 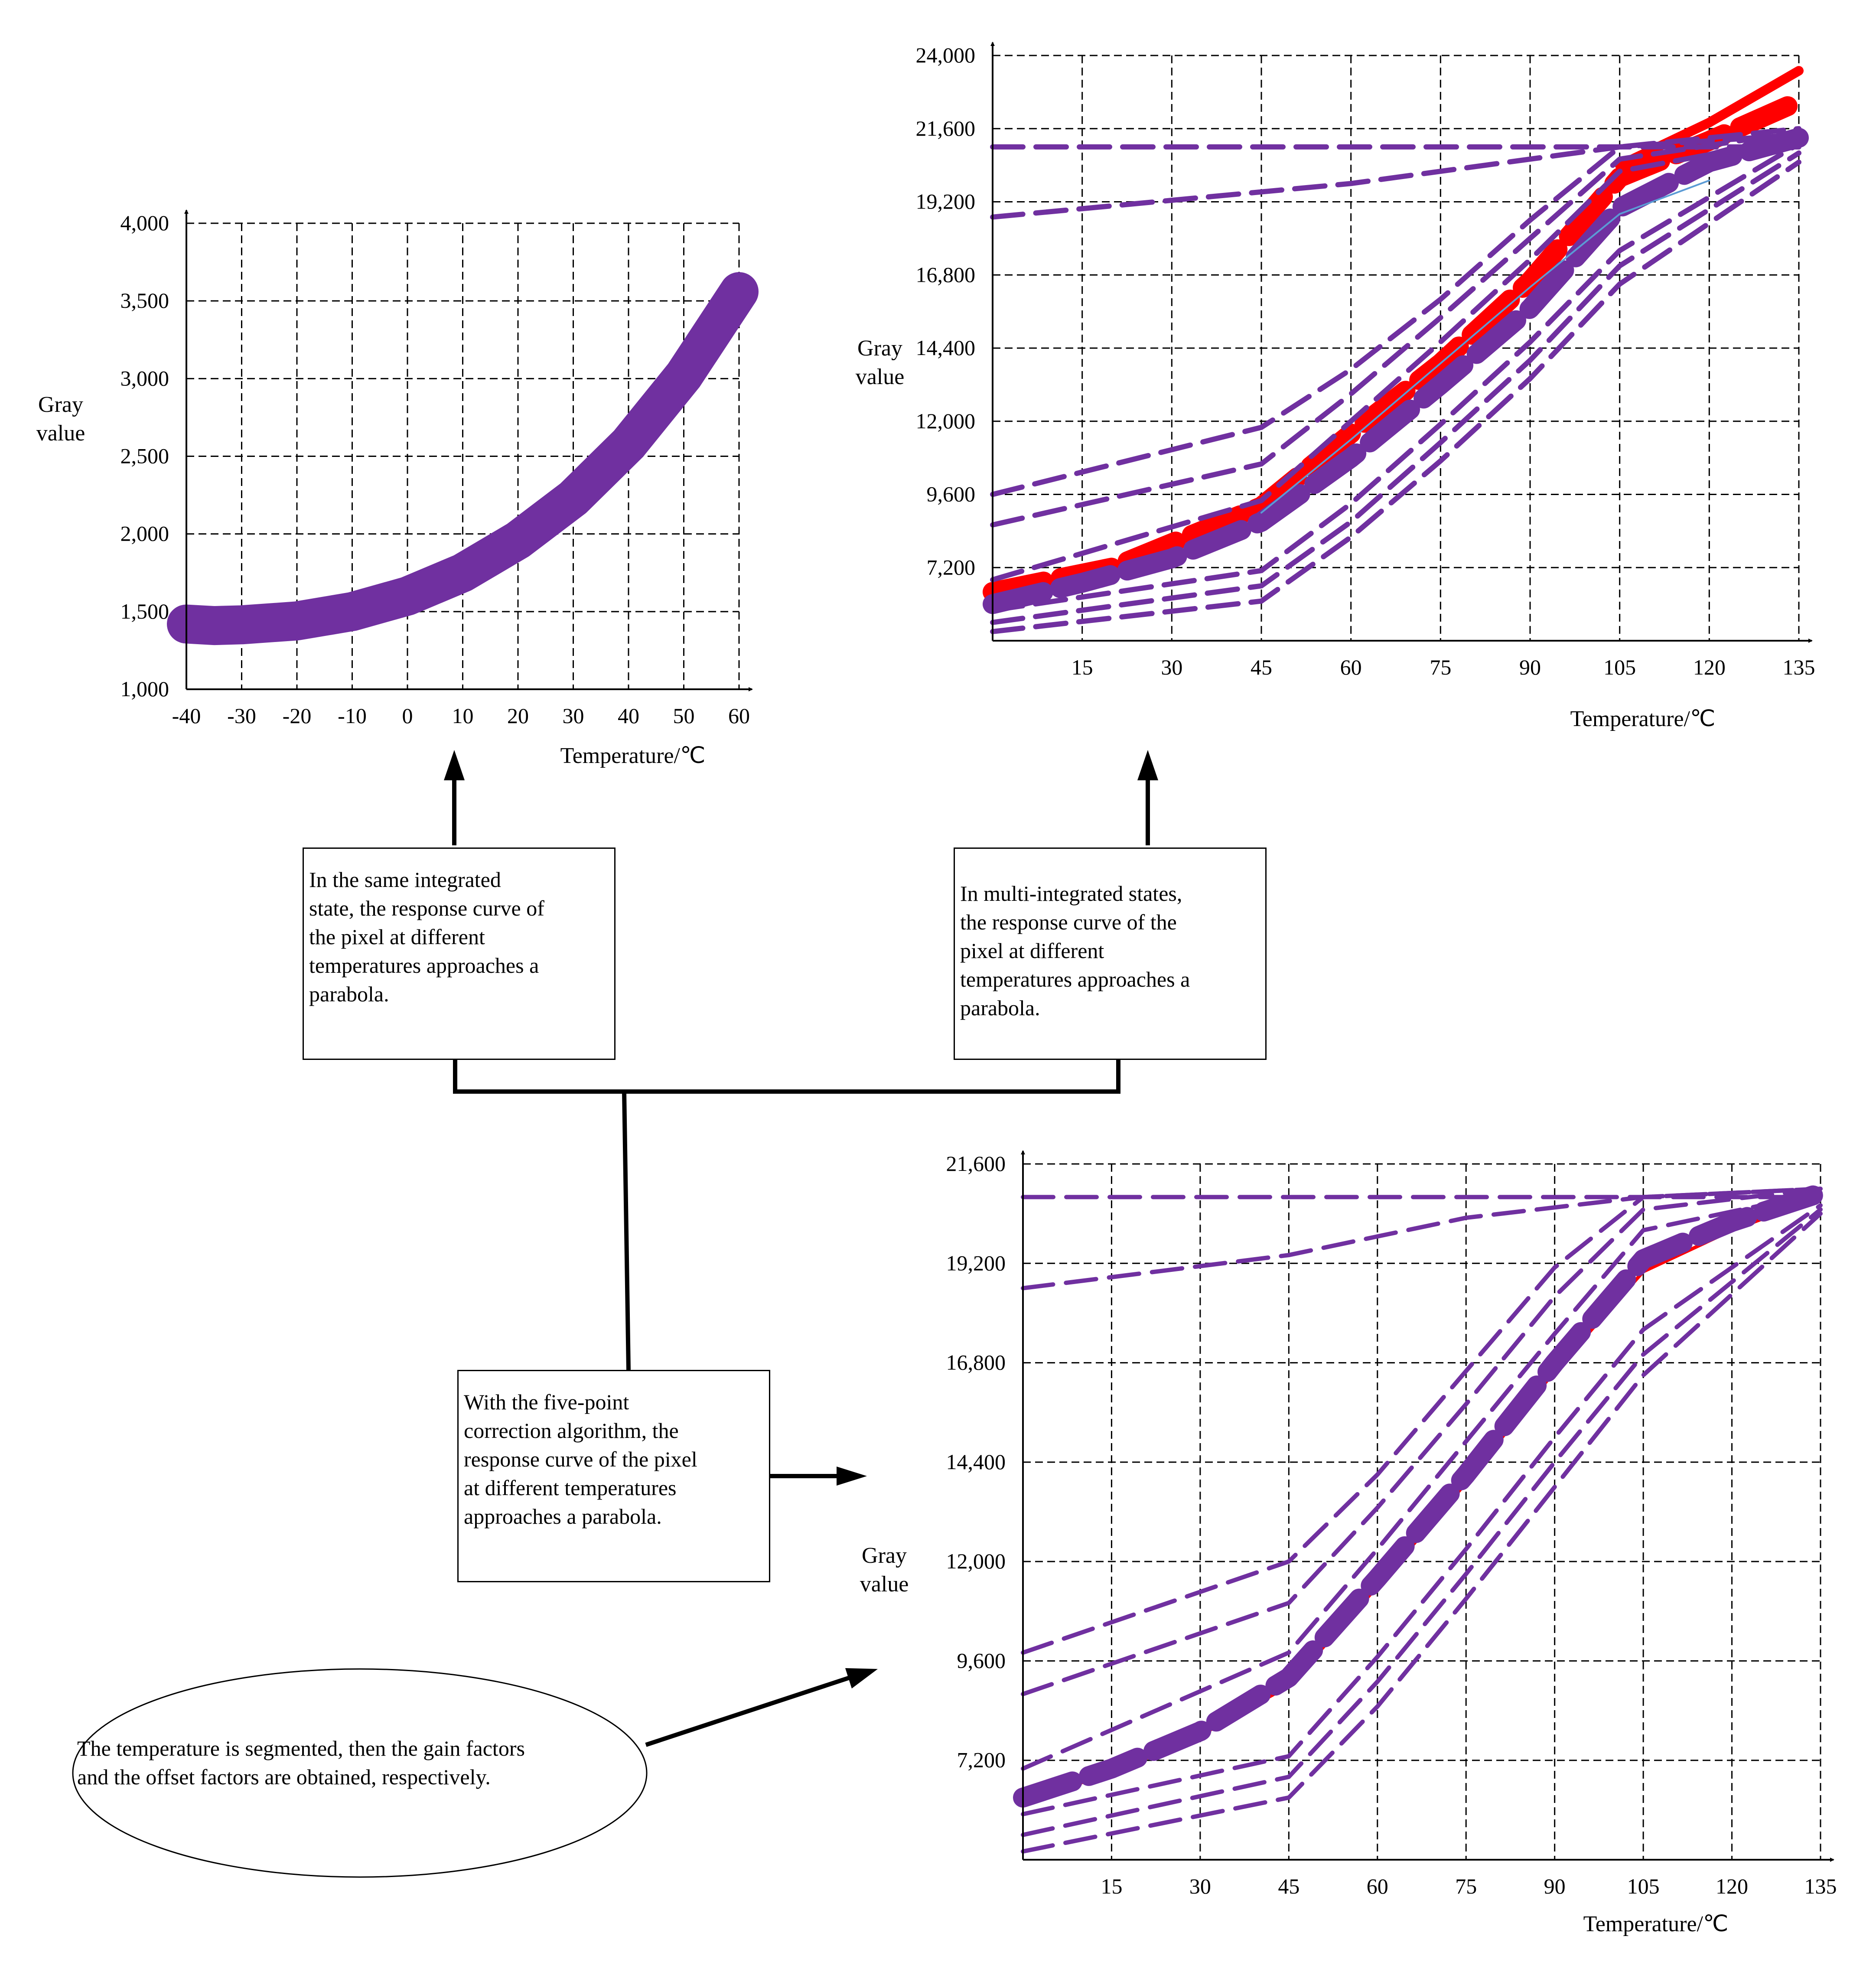 What do you see at coordinates (1200, 1886) in the screenshot?
I see `x-tick-label-1: 30` at bounding box center [1200, 1886].